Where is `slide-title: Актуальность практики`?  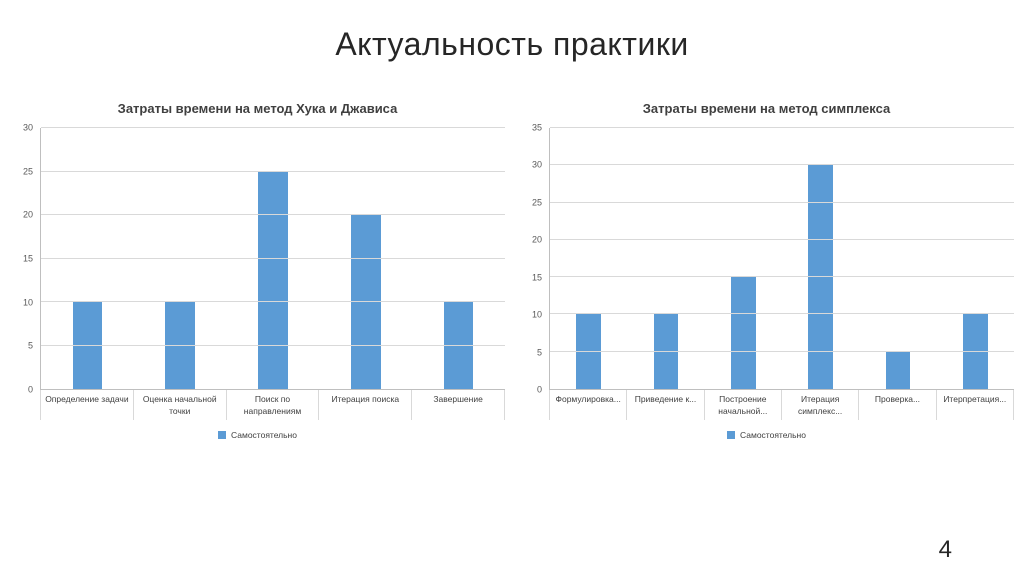
slide-title: Актуальность практики is located at coordinates (512, 44).